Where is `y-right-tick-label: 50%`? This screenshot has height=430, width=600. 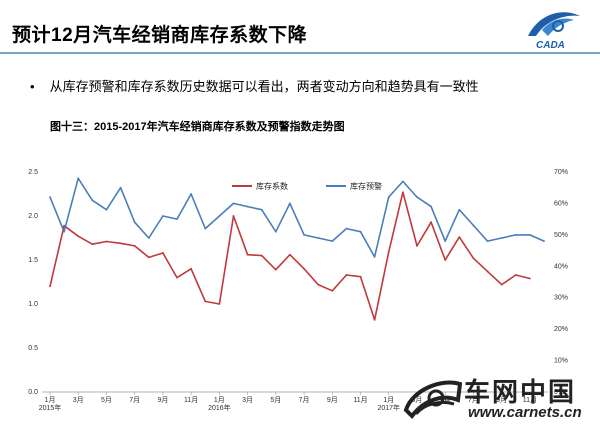 y-right-tick-label: 50% is located at coordinates (561, 235).